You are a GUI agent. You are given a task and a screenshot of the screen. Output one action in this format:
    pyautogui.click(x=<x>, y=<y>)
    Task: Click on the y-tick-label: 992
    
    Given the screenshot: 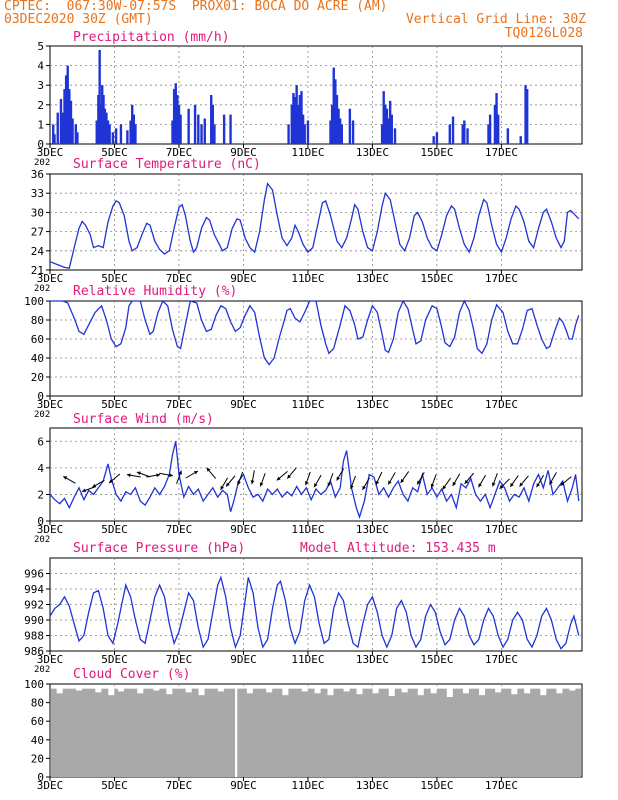 What is the action you would take?
    pyautogui.click(x=34, y=605)
    